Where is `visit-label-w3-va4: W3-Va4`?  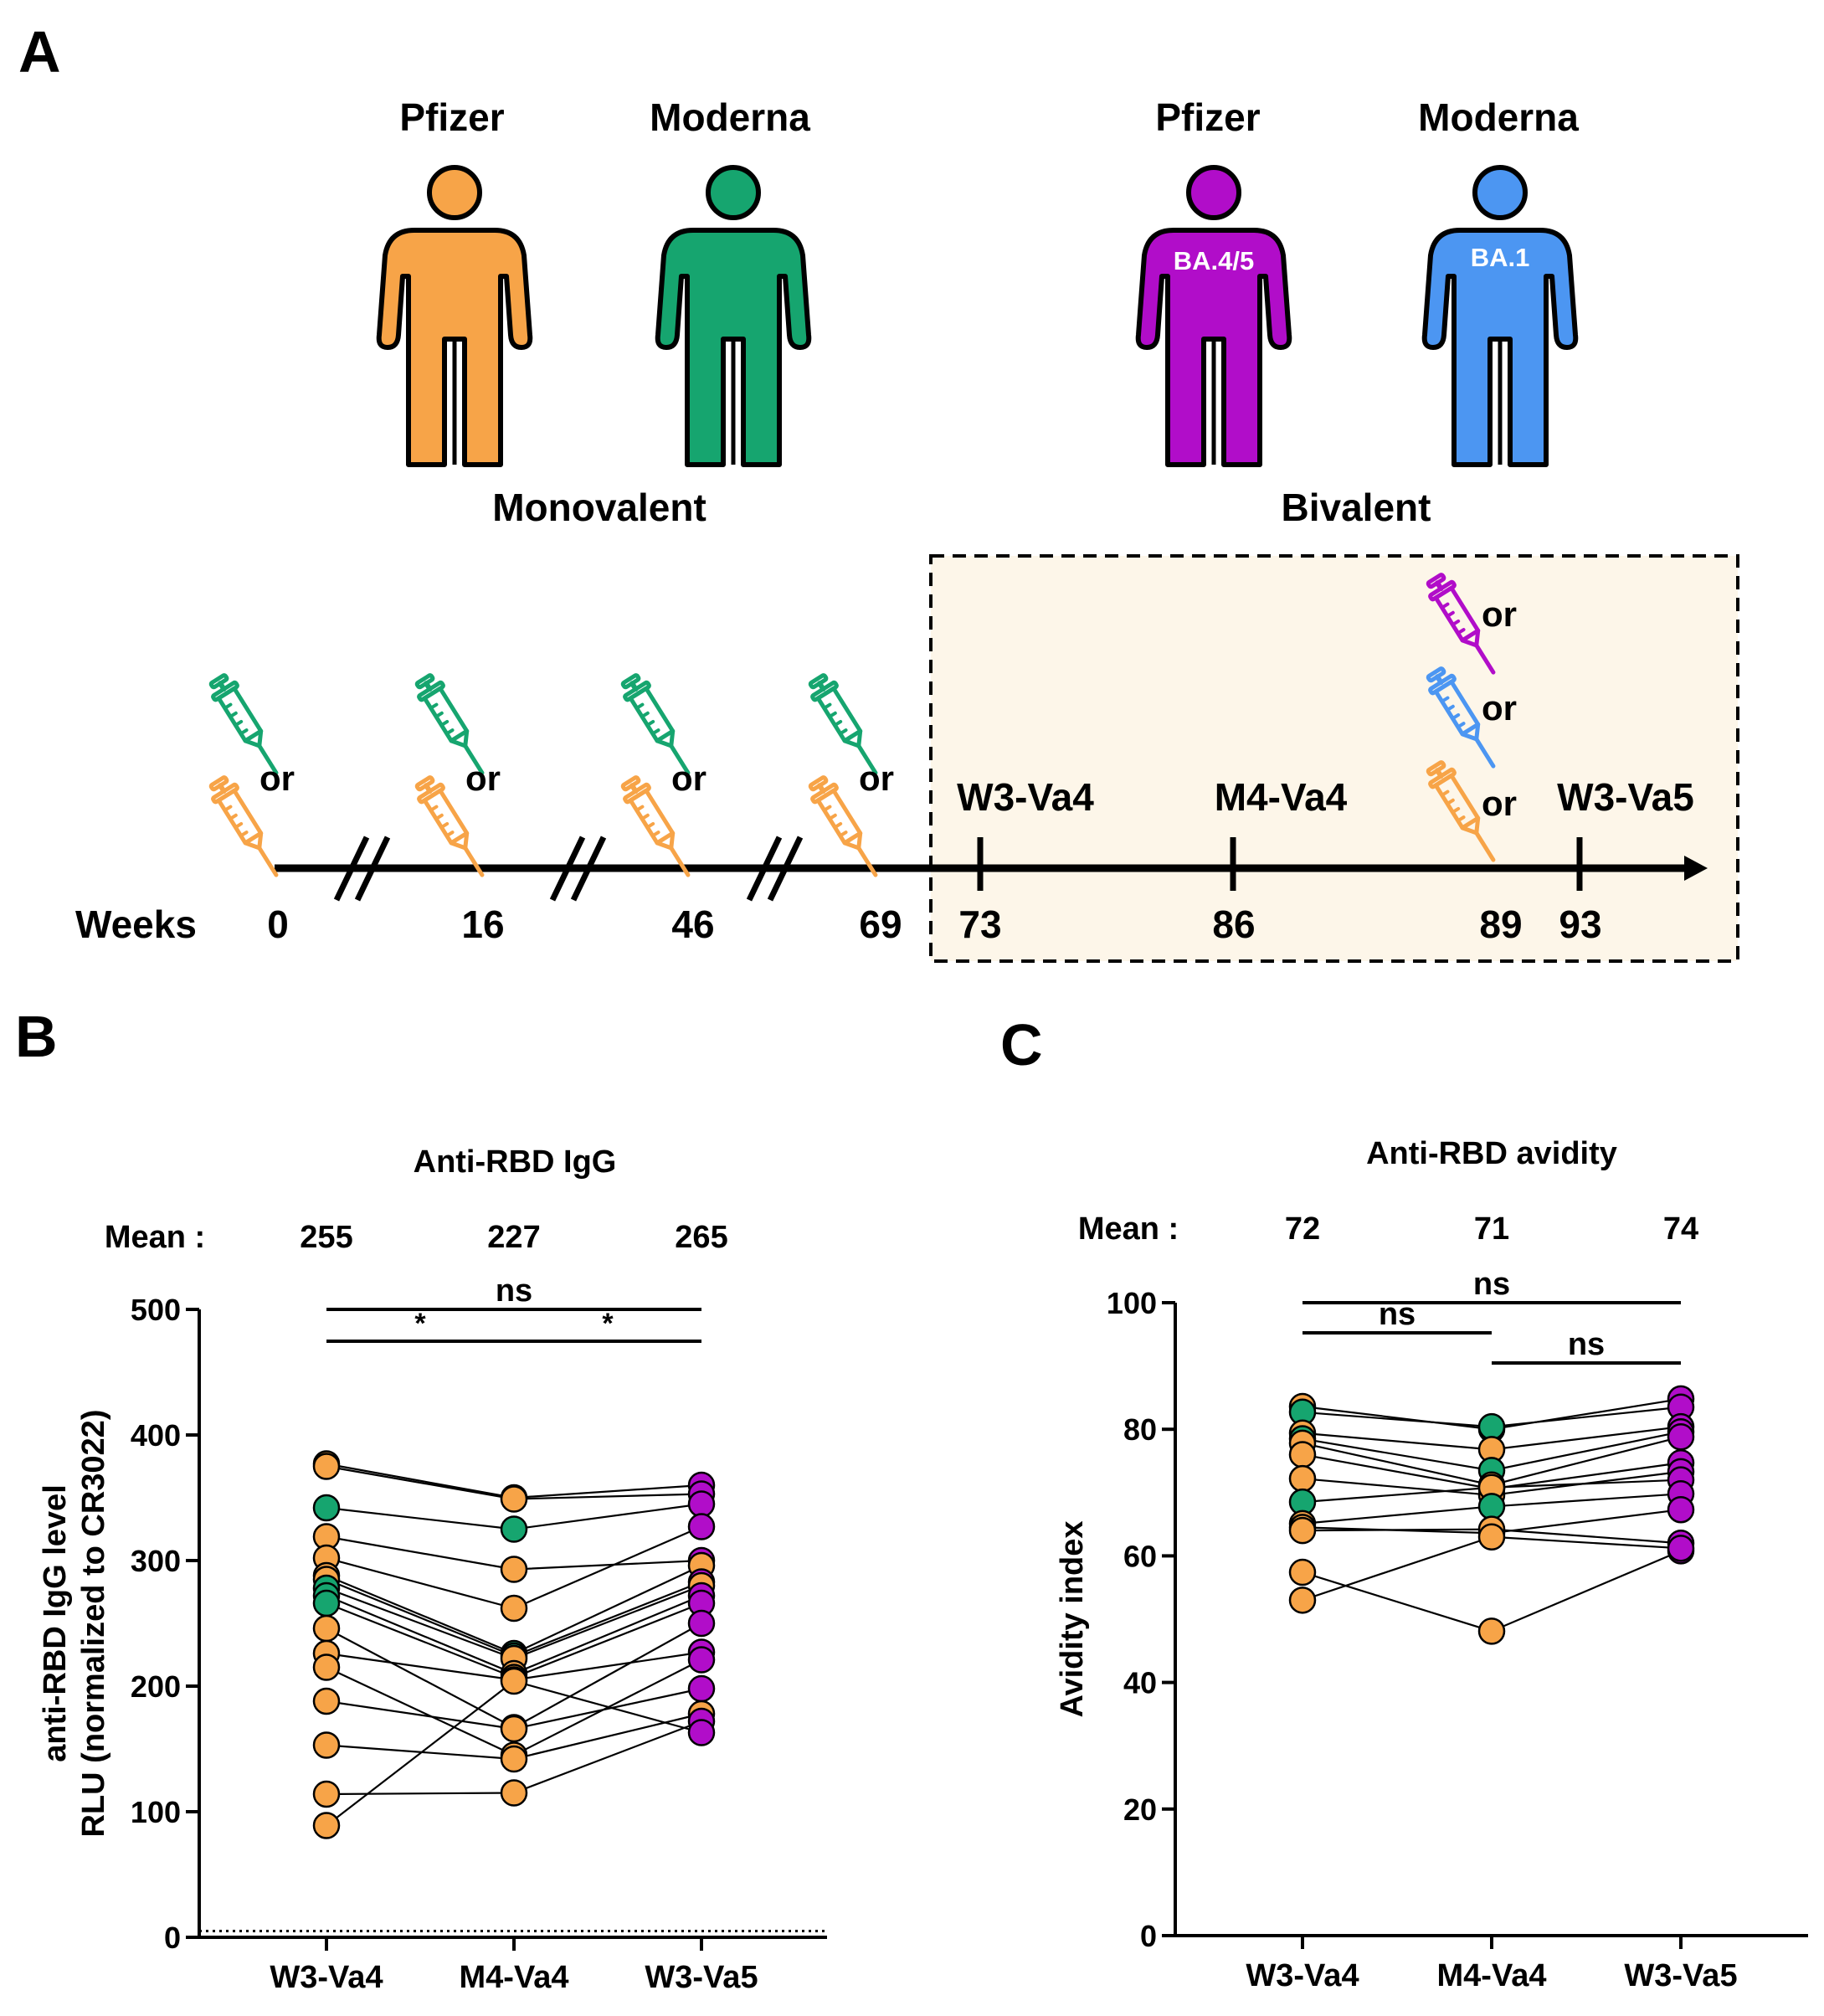
visit-label-w3-va4: W3-Va4 is located at coordinates (1025, 797).